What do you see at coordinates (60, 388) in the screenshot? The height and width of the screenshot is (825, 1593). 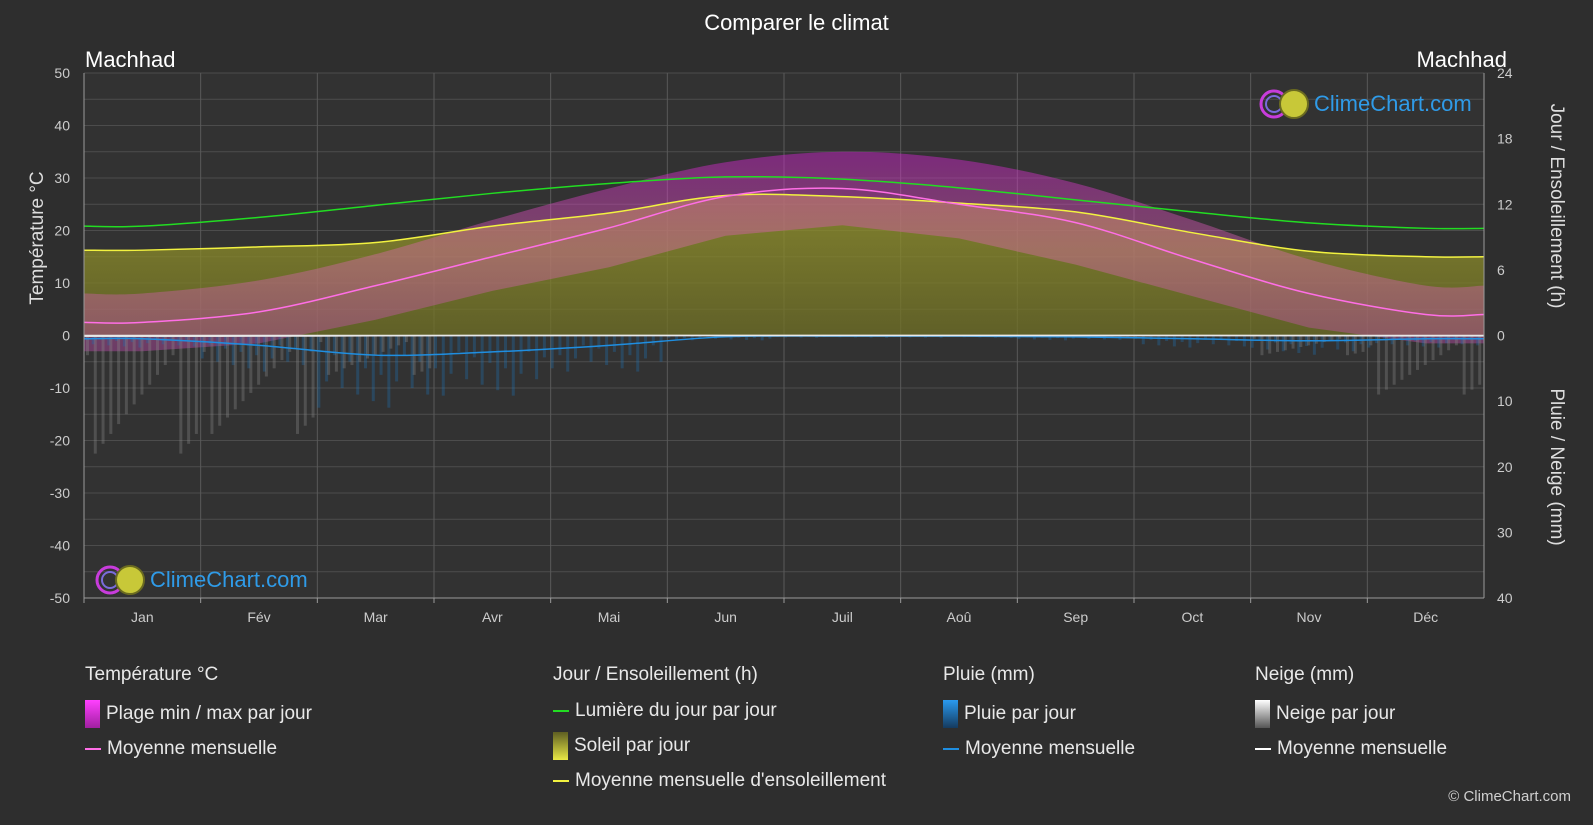 I see `left-tick-label: -10` at bounding box center [60, 388].